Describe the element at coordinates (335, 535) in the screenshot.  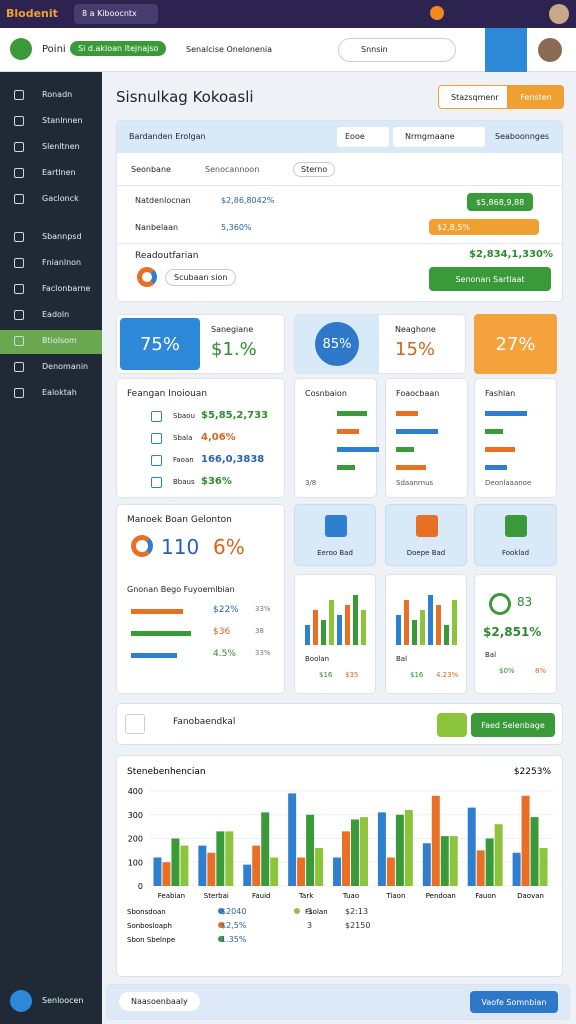
I see `feature-tile: Eeroo Bad` at that location.